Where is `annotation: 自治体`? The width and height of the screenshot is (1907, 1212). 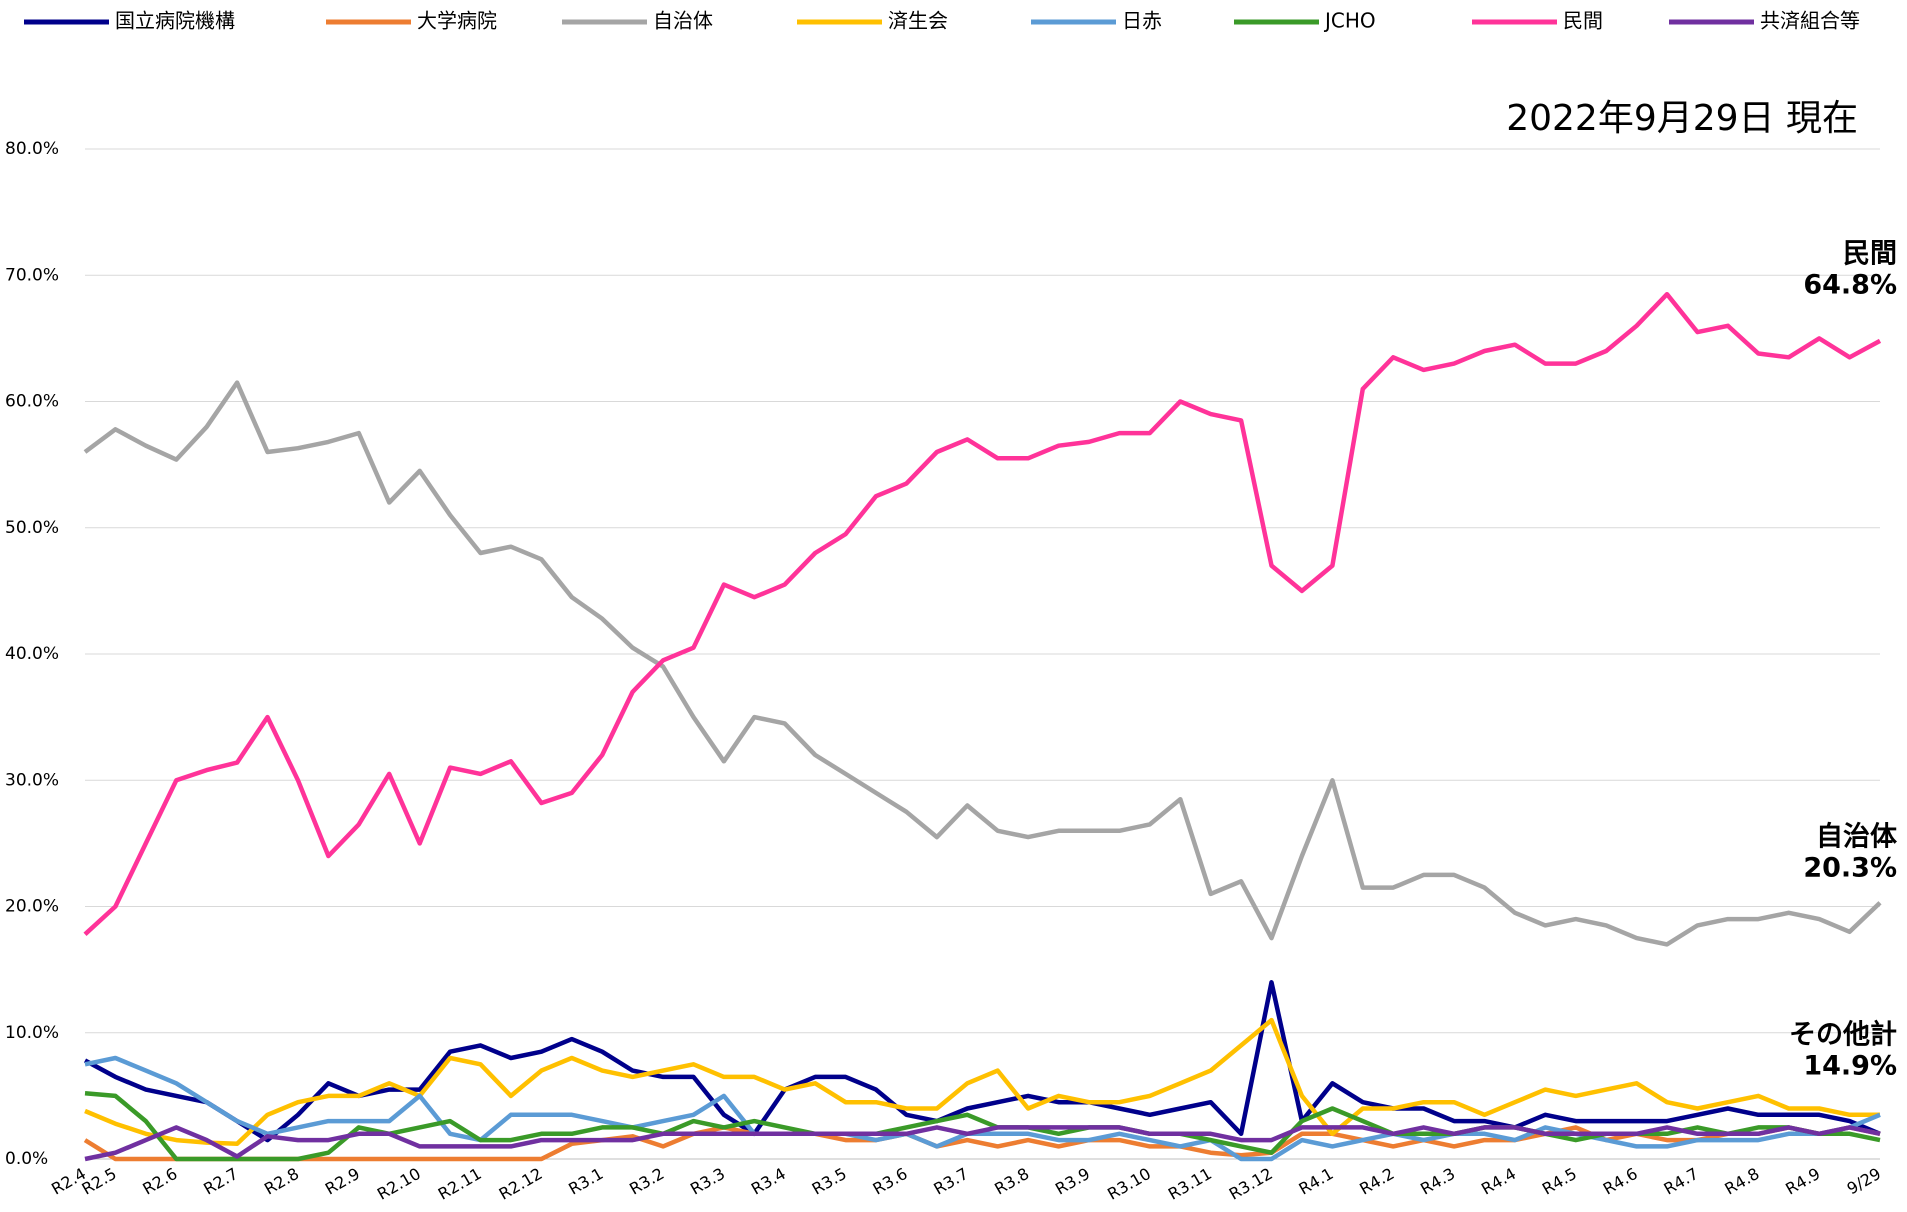
annotation: 自治体 is located at coordinates (1857, 837).